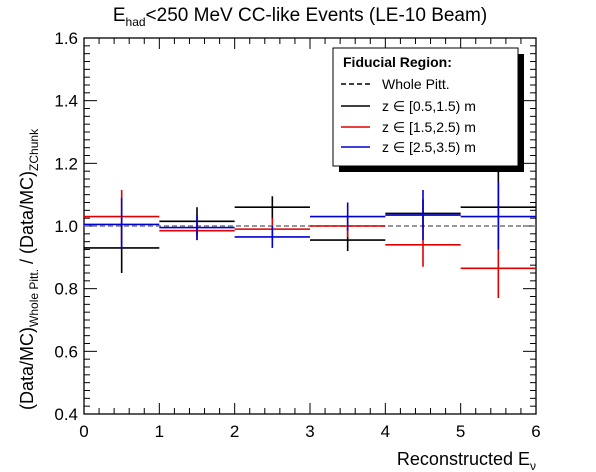 This screenshot has height=472, width=596. I want to click on x-tick-label: 3, so click(309, 431).